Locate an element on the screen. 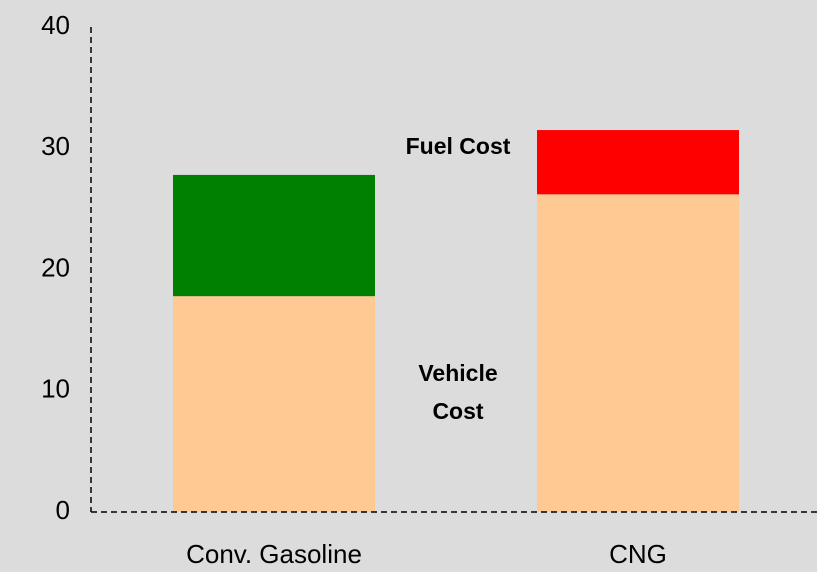  x-tick-label: Conv. Gasoline is located at coordinates (274, 554).